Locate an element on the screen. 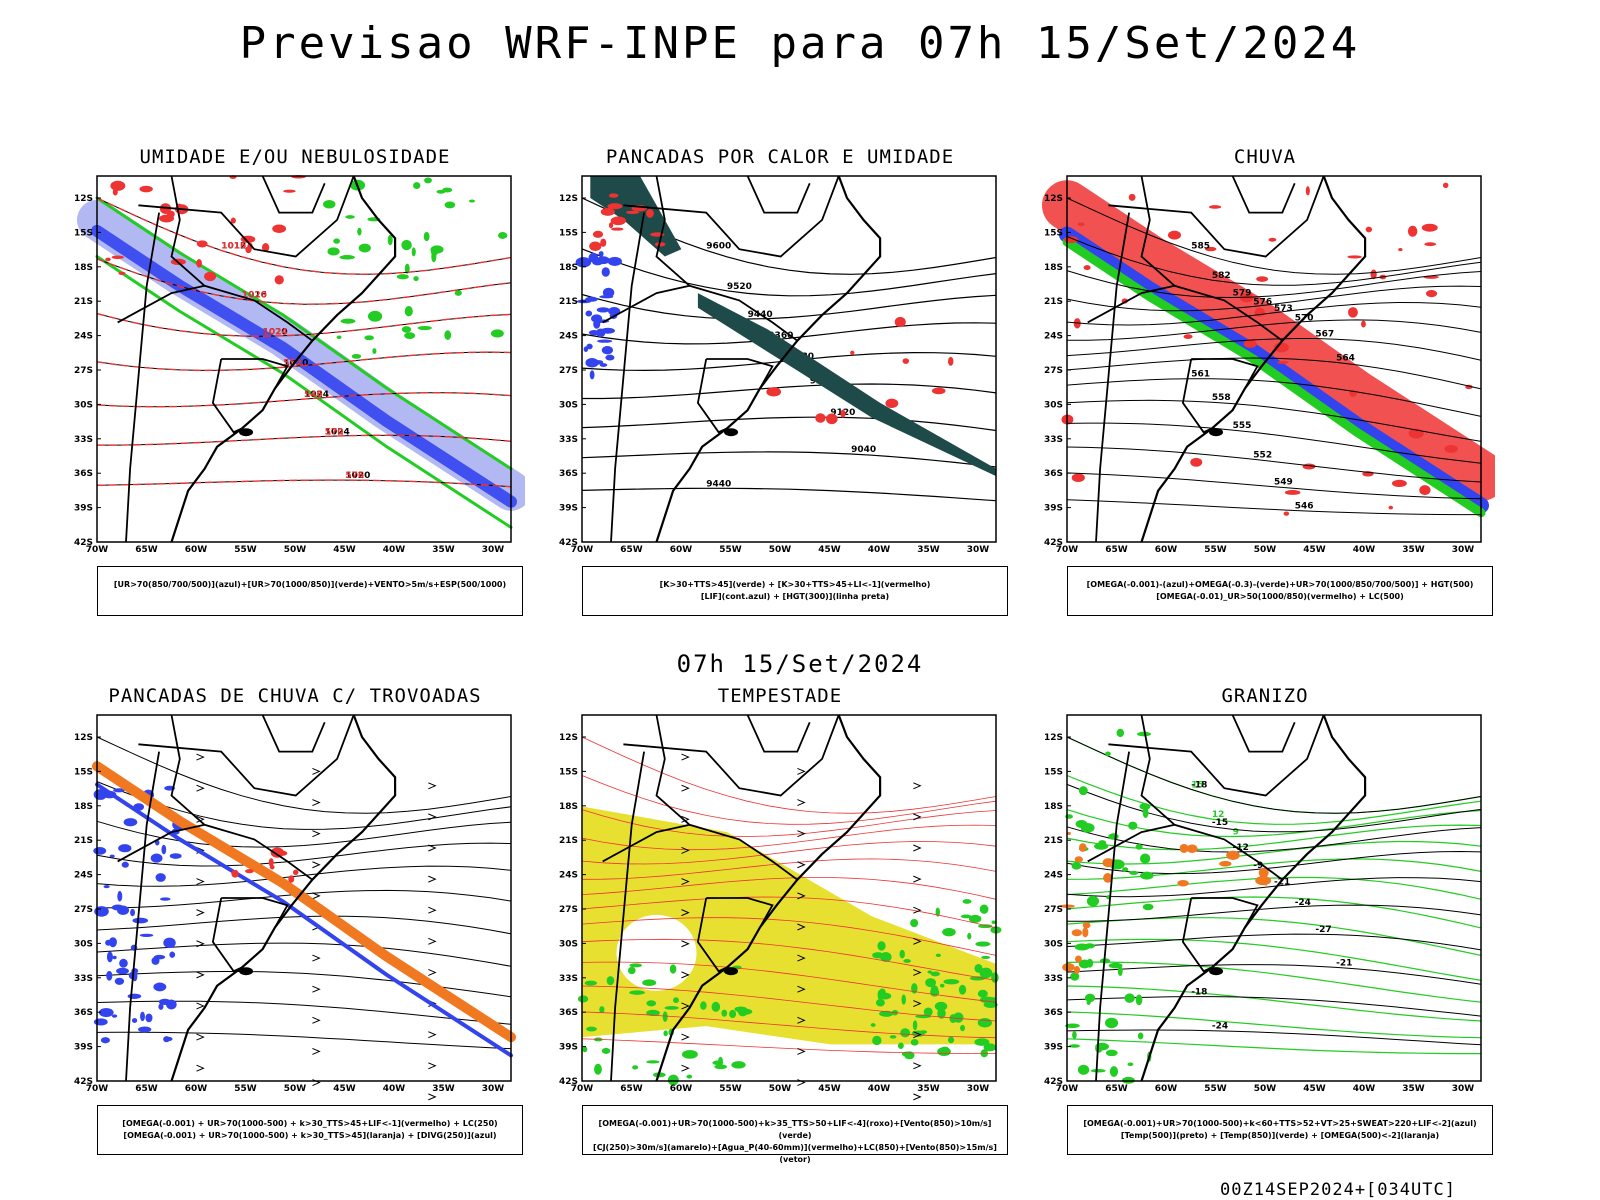  contour-label: 1024 is located at coordinates (337, 432).